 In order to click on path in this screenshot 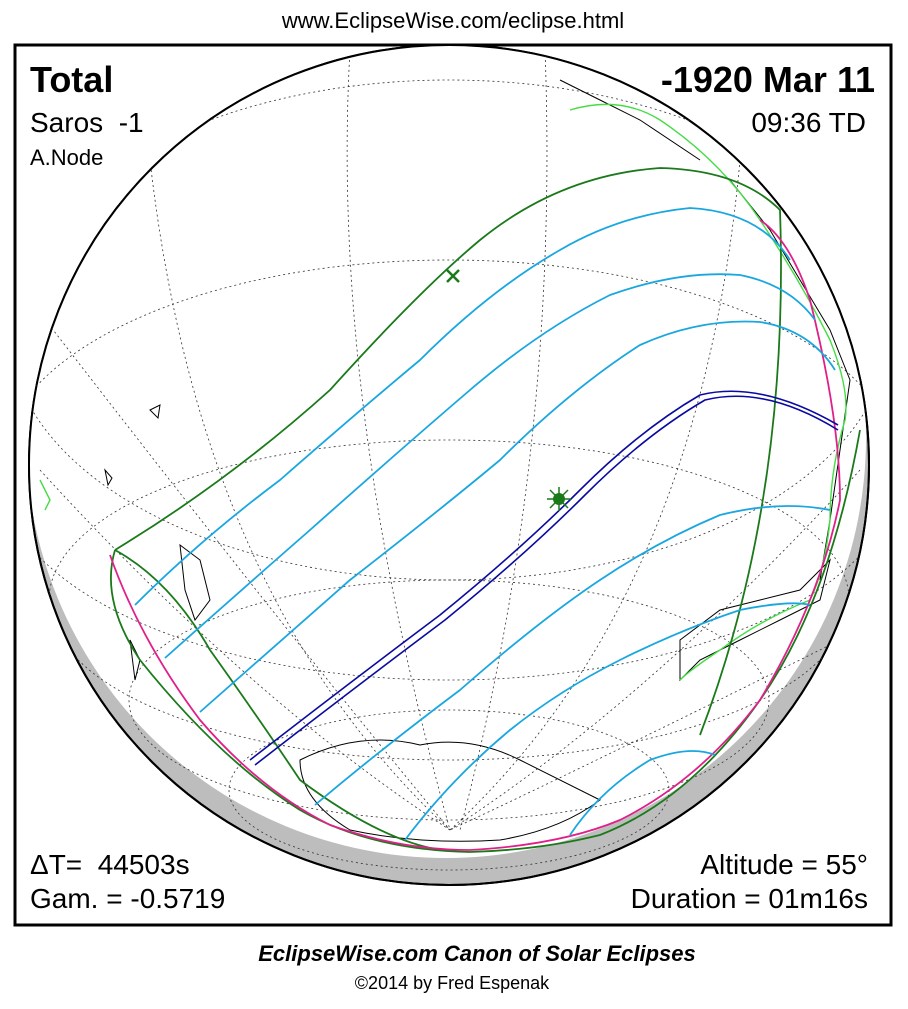, I will do `click(559, 499)`.